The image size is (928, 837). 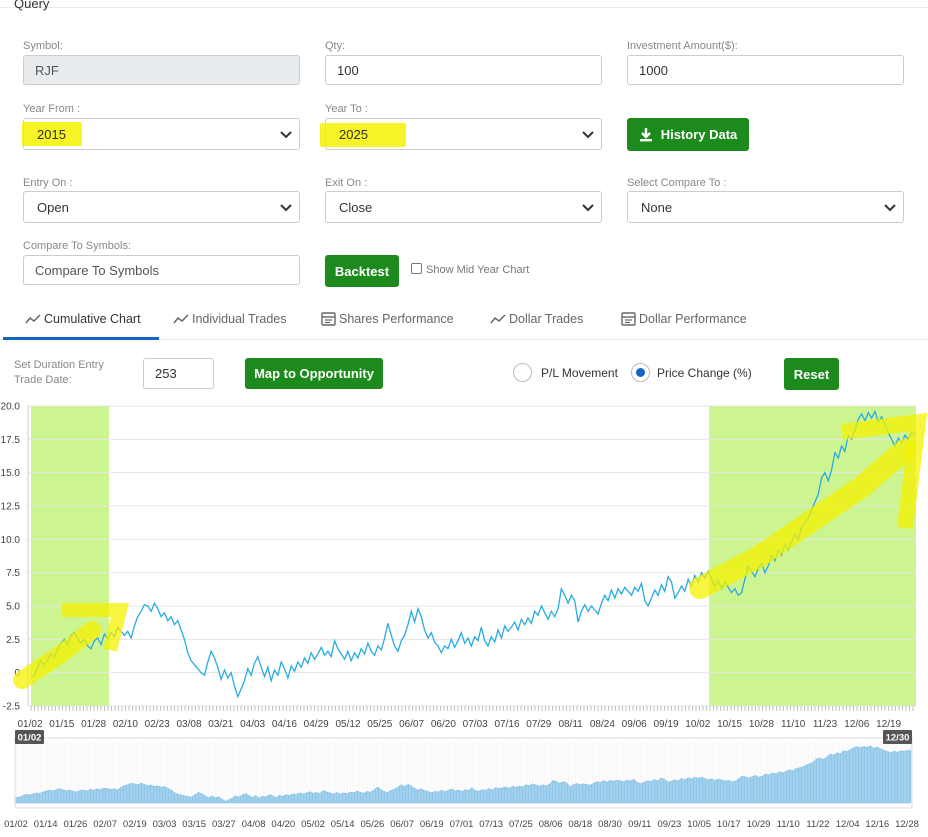 What do you see at coordinates (43, 46) in the screenshot?
I see `symbol-label: Symbol:` at bounding box center [43, 46].